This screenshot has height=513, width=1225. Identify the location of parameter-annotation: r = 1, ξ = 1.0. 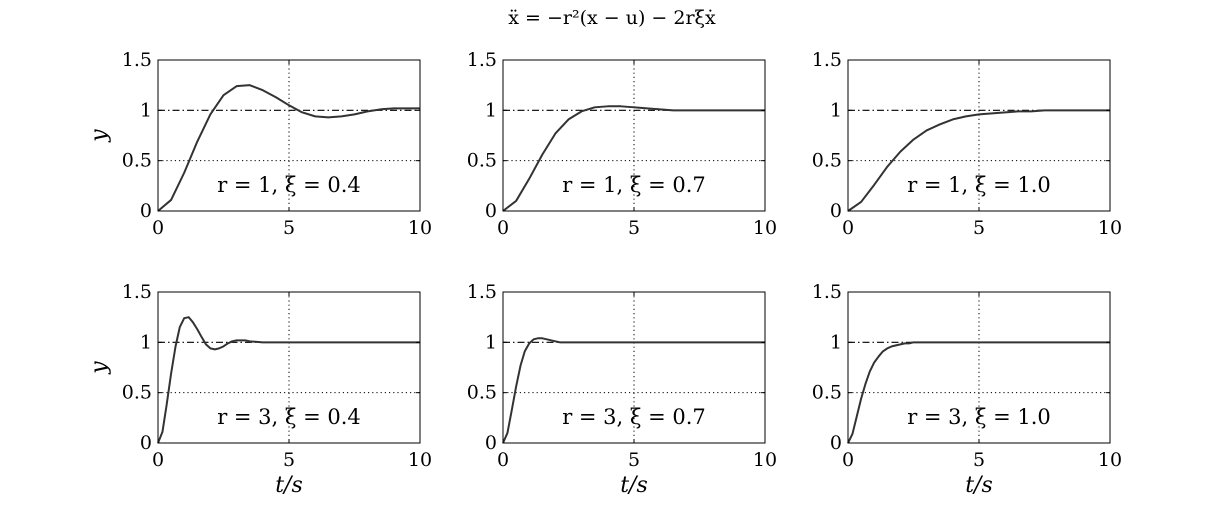
(979, 185).